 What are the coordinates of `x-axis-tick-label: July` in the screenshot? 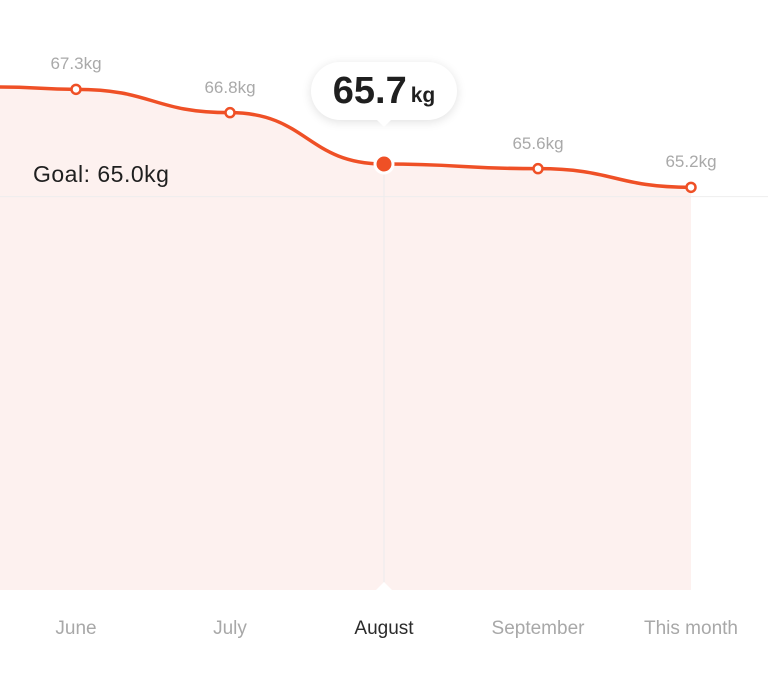 It's located at (230, 628).